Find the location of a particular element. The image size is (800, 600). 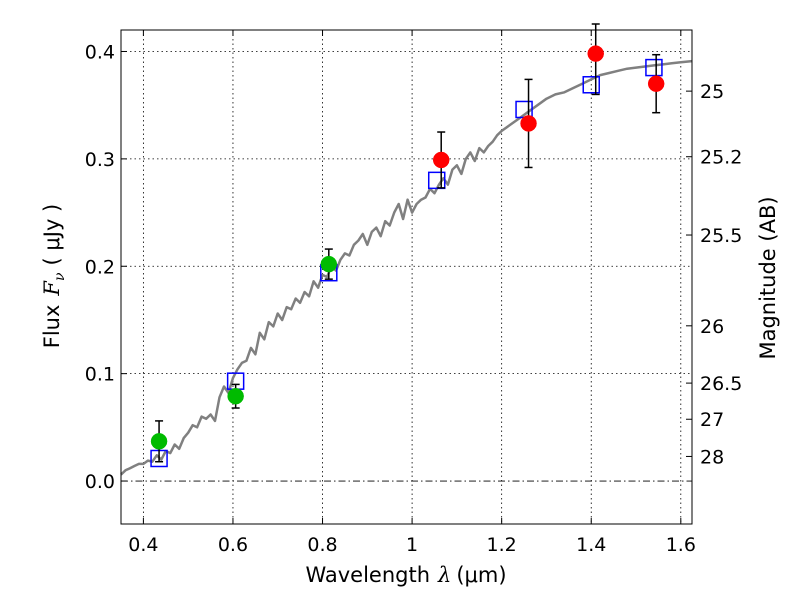

magnitude-tick-label: 27 is located at coordinates (712, 420).